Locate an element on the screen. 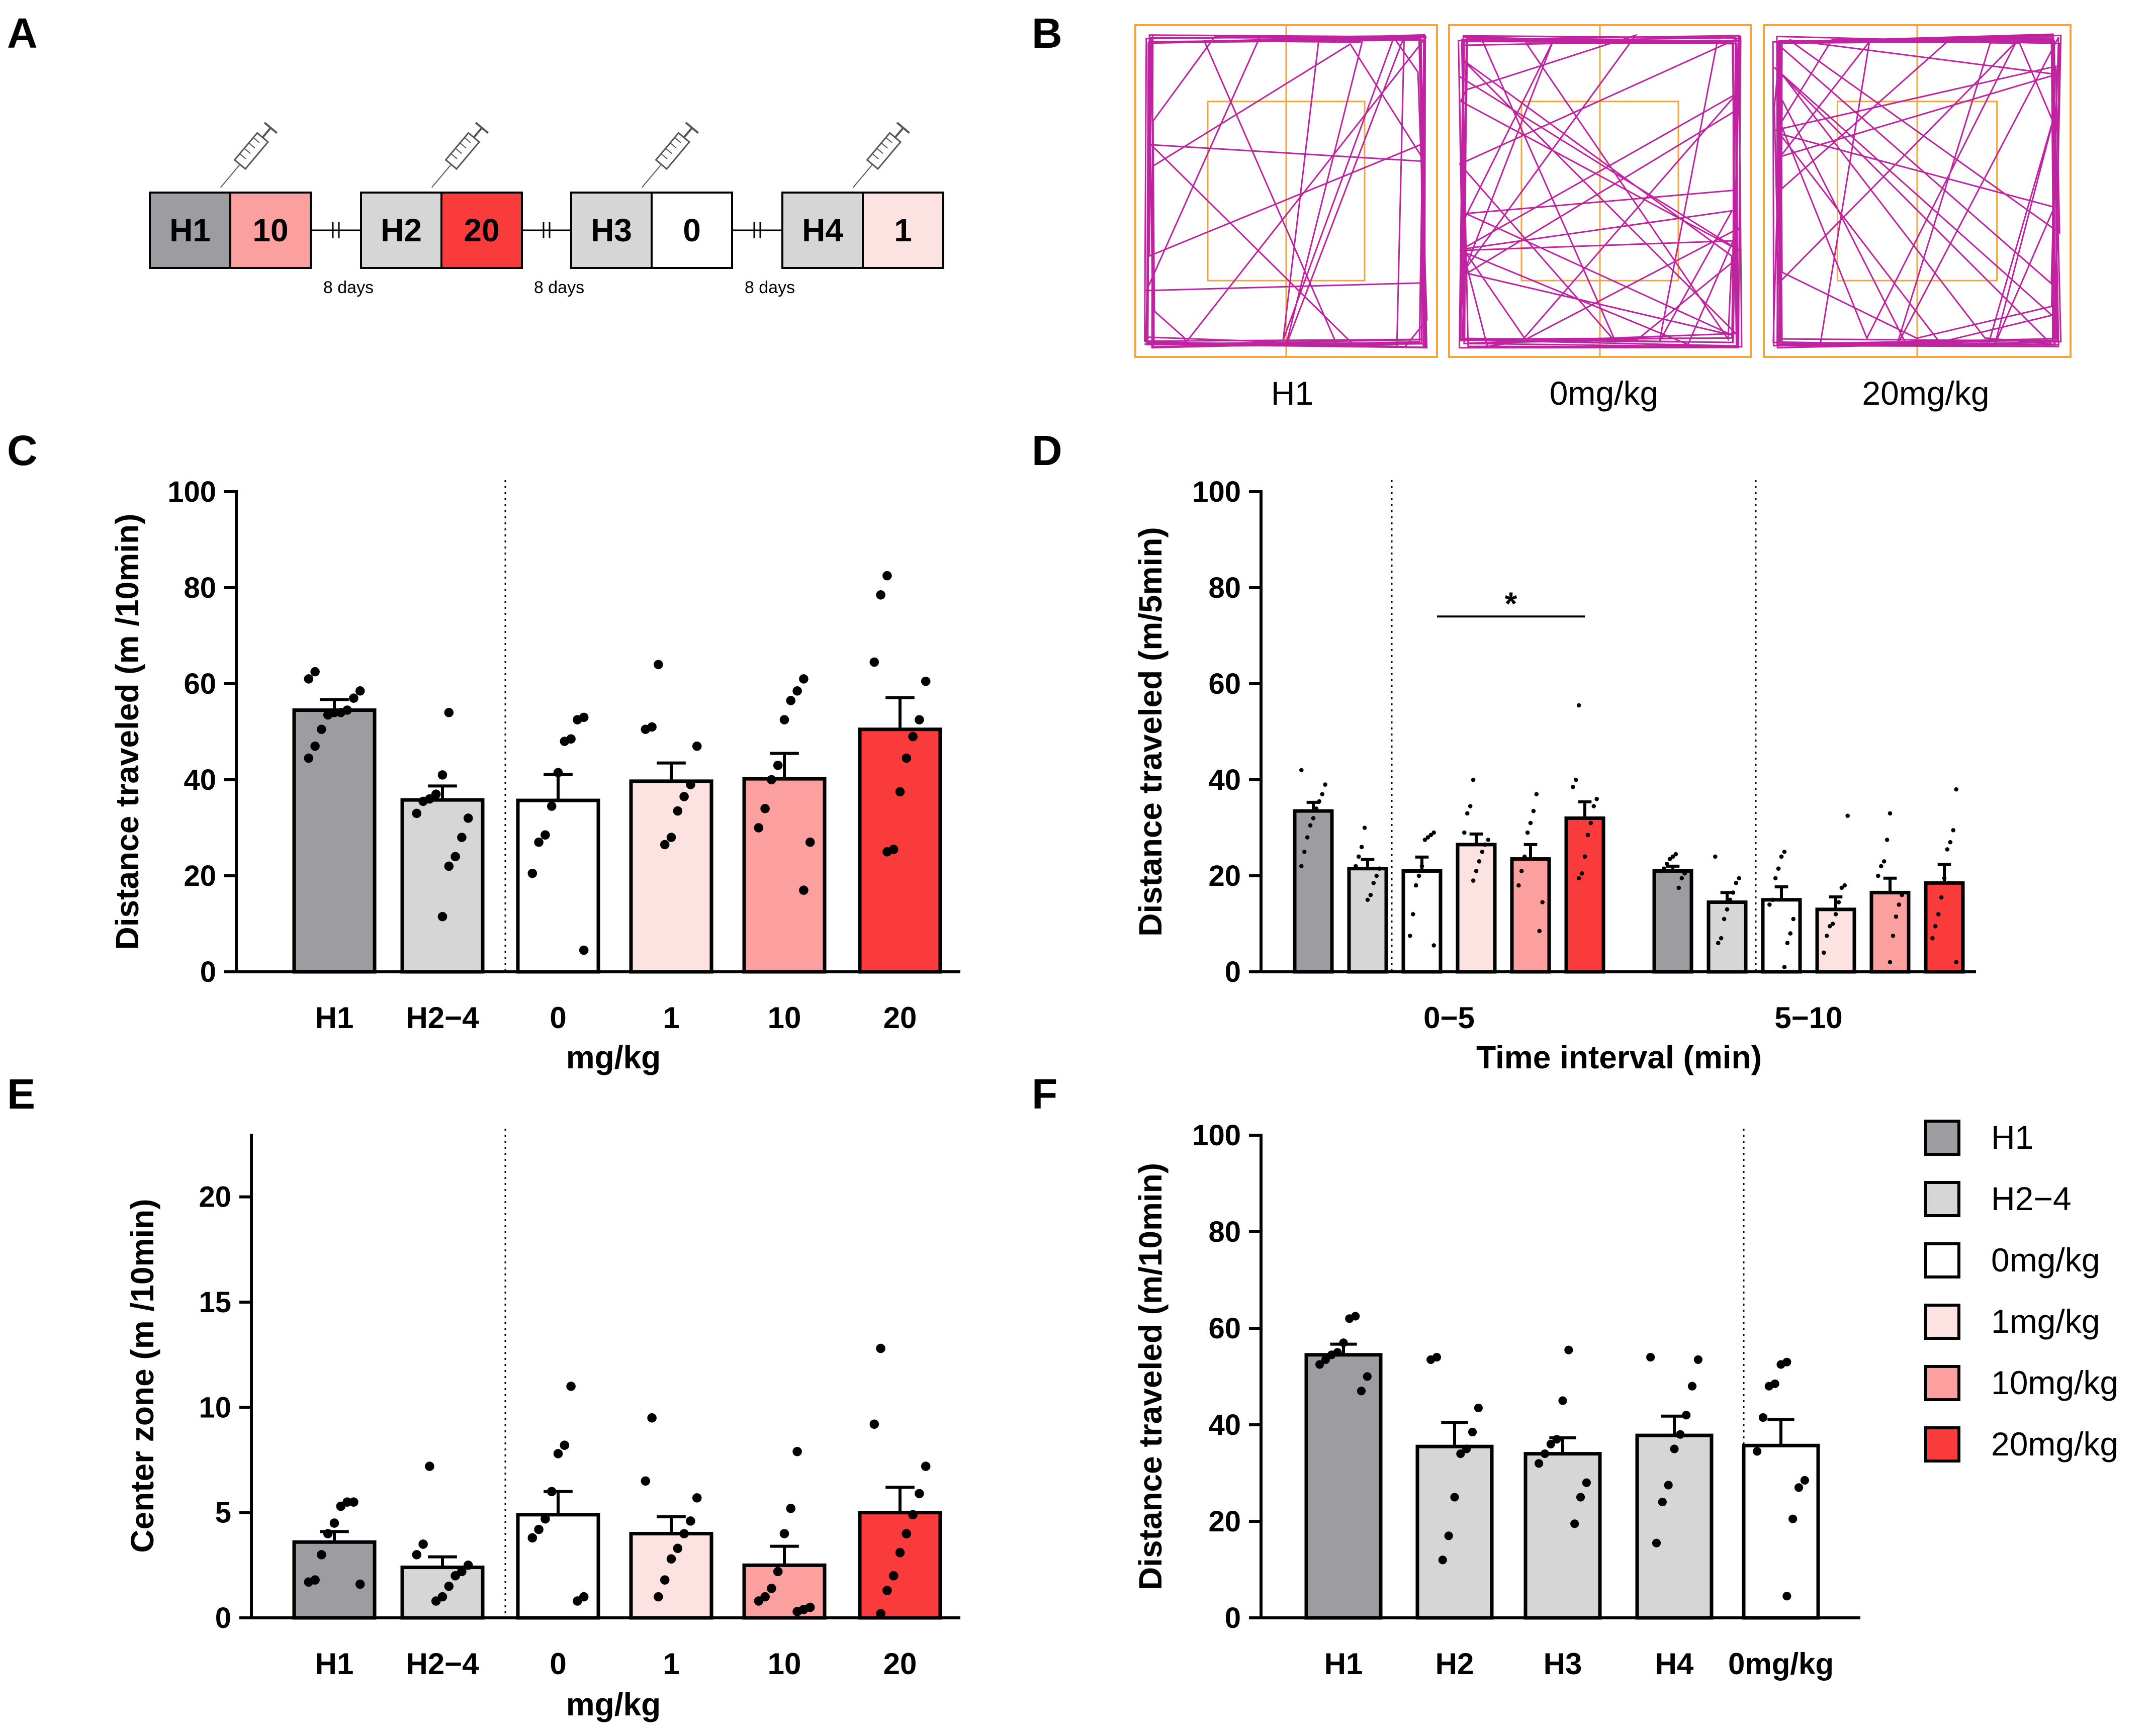  y-tick-label: 0 is located at coordinates (223, 1618).